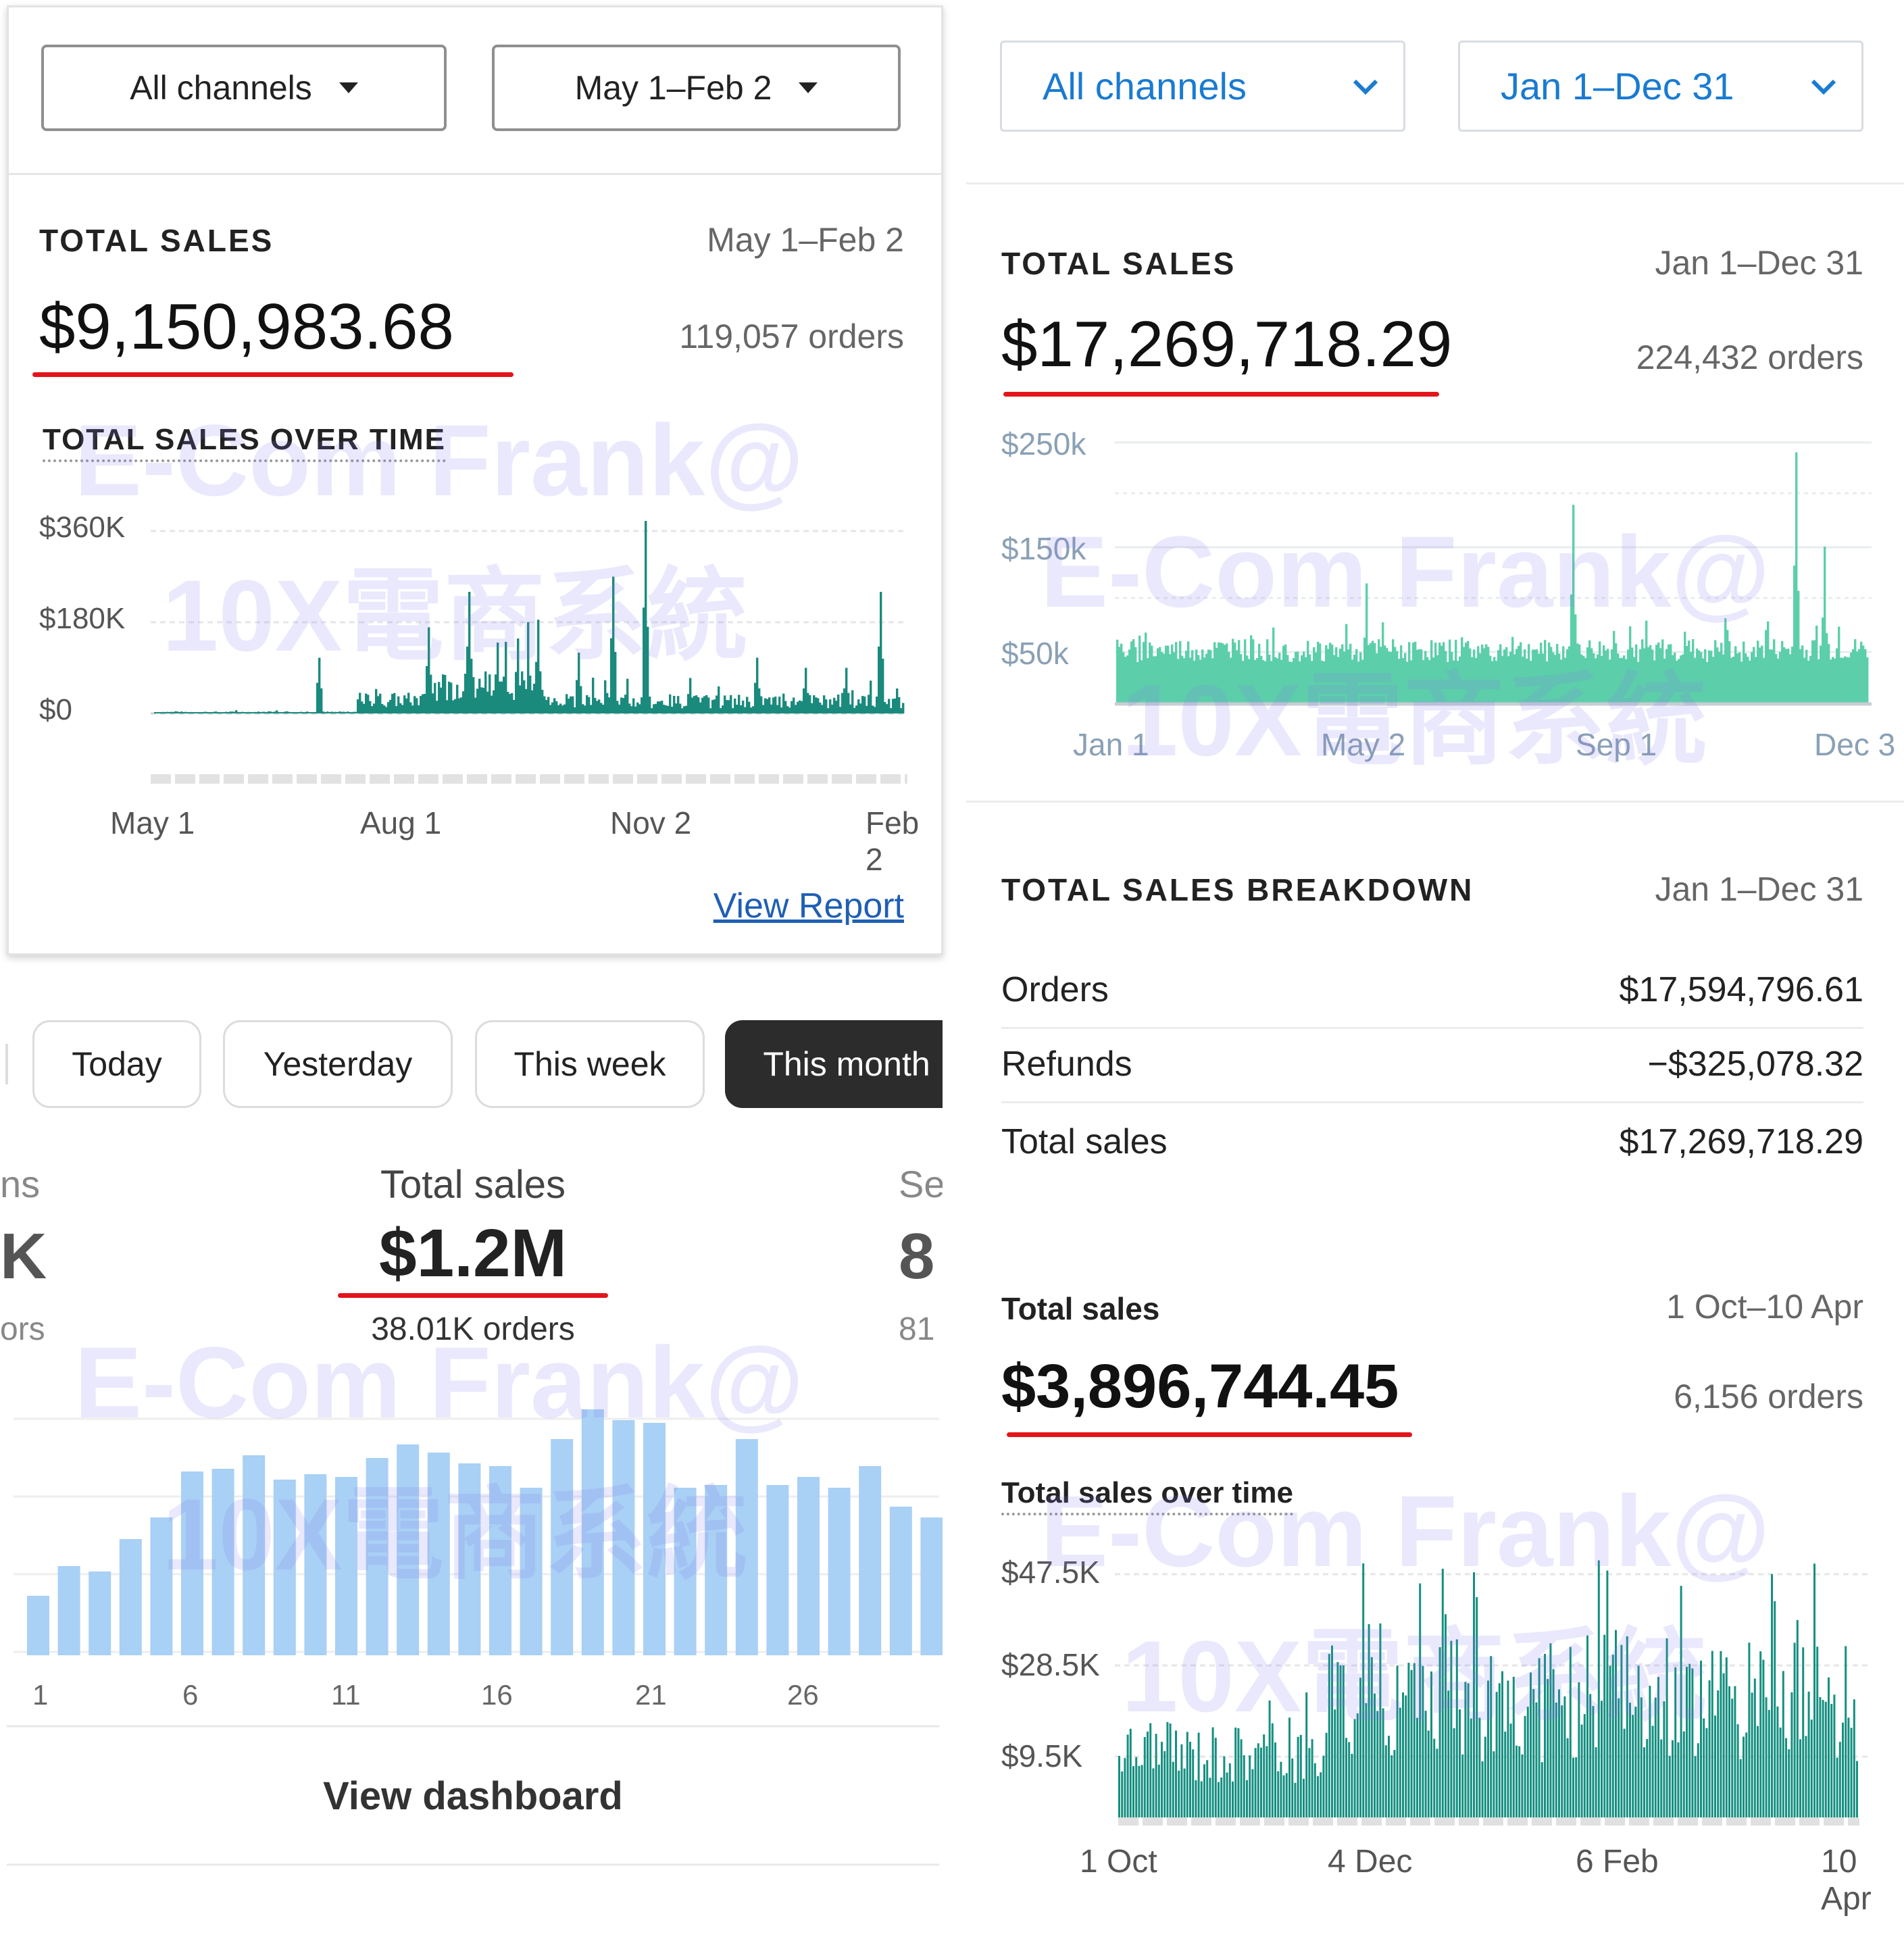 The height and width of the screenshot is (1937, 1904). I want to click on orders-count: 6,156 orders, so click(1768, 1397).